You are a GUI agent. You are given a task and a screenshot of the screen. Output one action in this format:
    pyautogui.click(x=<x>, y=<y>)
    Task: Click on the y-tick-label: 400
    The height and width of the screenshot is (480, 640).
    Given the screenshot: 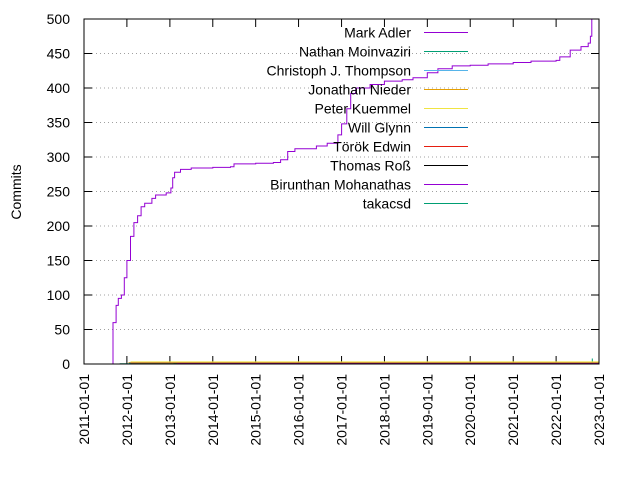 What is the action you would take?
    pyautogui.click(x=59, y=88)
    